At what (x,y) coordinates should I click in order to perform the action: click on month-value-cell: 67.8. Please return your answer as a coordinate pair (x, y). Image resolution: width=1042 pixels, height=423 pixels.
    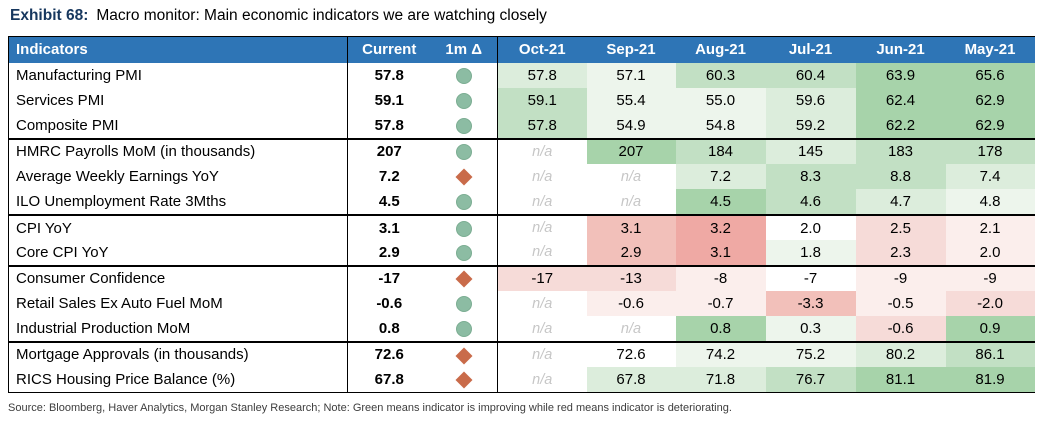
    Looking at the image, I should click on (631, 380).